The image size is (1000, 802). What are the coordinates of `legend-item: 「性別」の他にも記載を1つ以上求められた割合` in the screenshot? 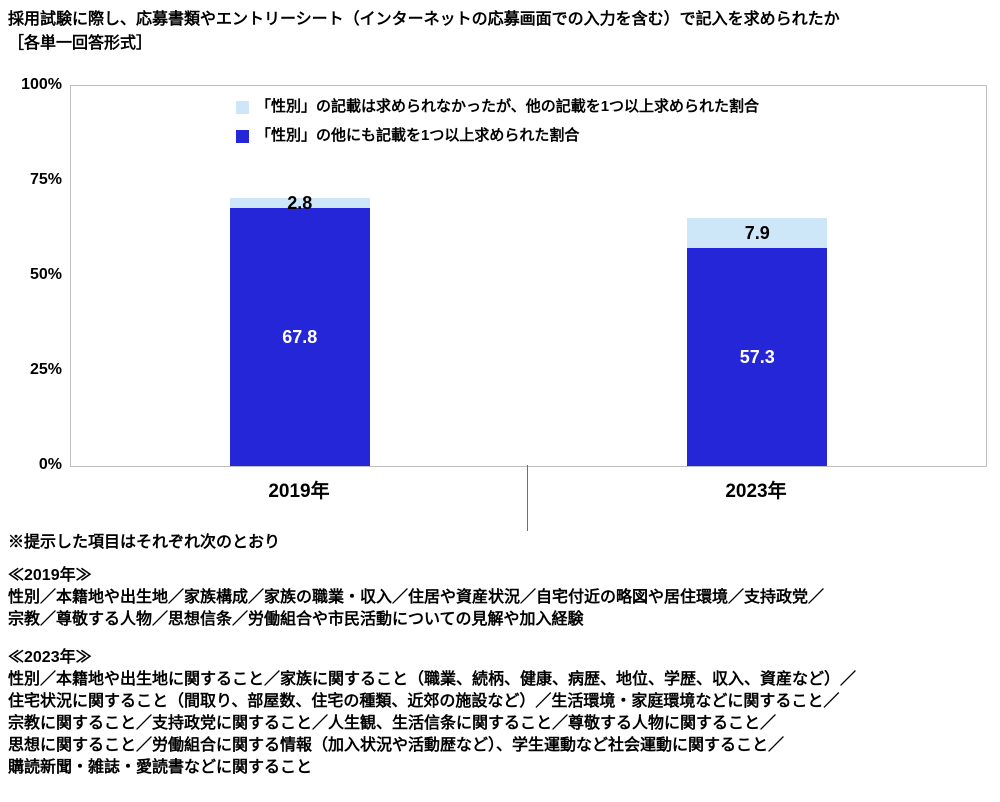 It's located at (497, 136).